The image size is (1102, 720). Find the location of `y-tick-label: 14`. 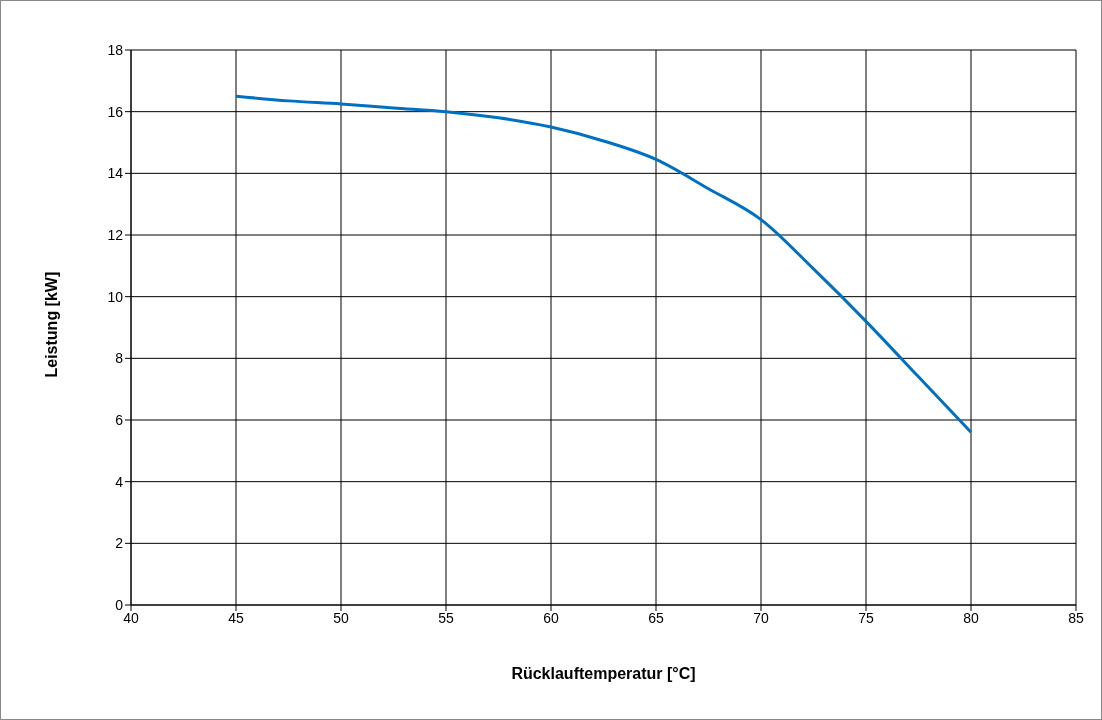

y-tick-label: 14 is located at coordinates (115, 173).